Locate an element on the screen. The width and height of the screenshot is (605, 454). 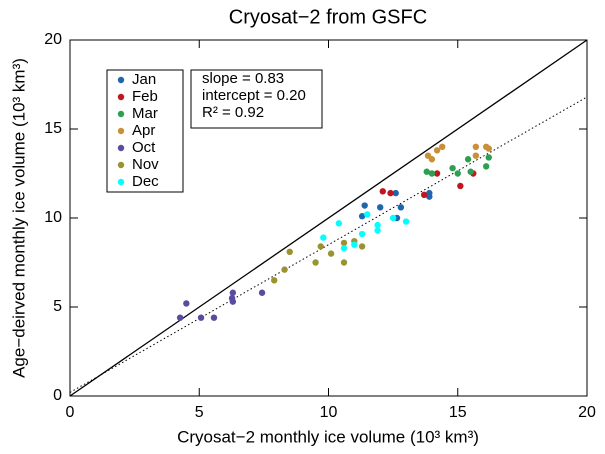
y-tick-label: 0 is located at coordinates (57, 395).